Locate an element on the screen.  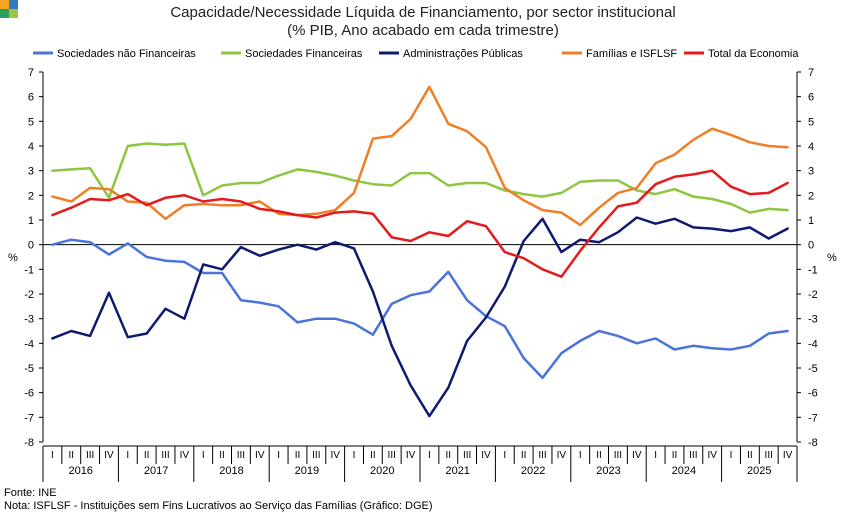
y-tick-label-left: 5 is located at coordinates (31, 122).